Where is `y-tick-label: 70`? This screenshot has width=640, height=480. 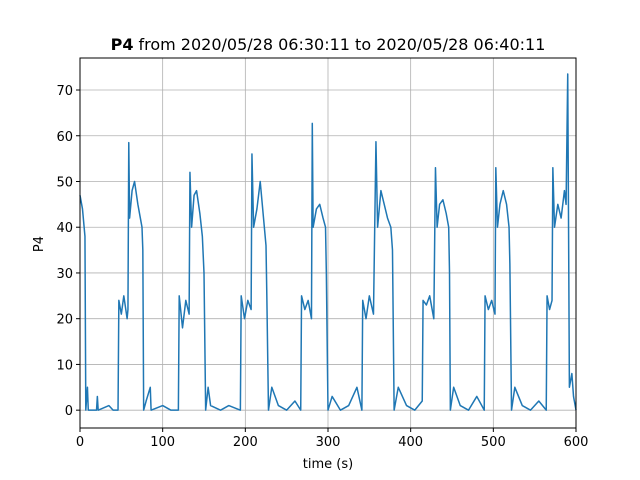
y-tick-label: 70 is located at coordinates (64, 91).